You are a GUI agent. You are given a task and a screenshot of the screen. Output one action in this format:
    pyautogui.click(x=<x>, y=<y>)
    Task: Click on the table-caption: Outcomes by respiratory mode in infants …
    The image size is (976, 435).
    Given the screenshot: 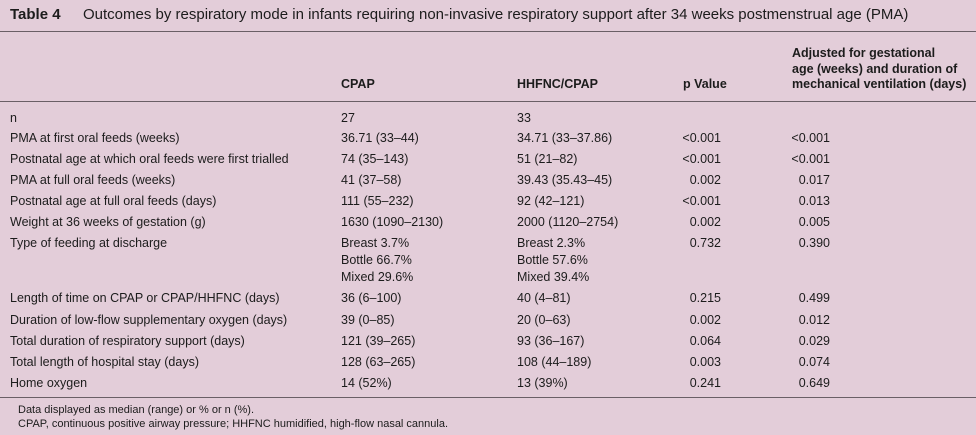 What is the action you would take?
    pyautogui.click(x=496, y=14)
    